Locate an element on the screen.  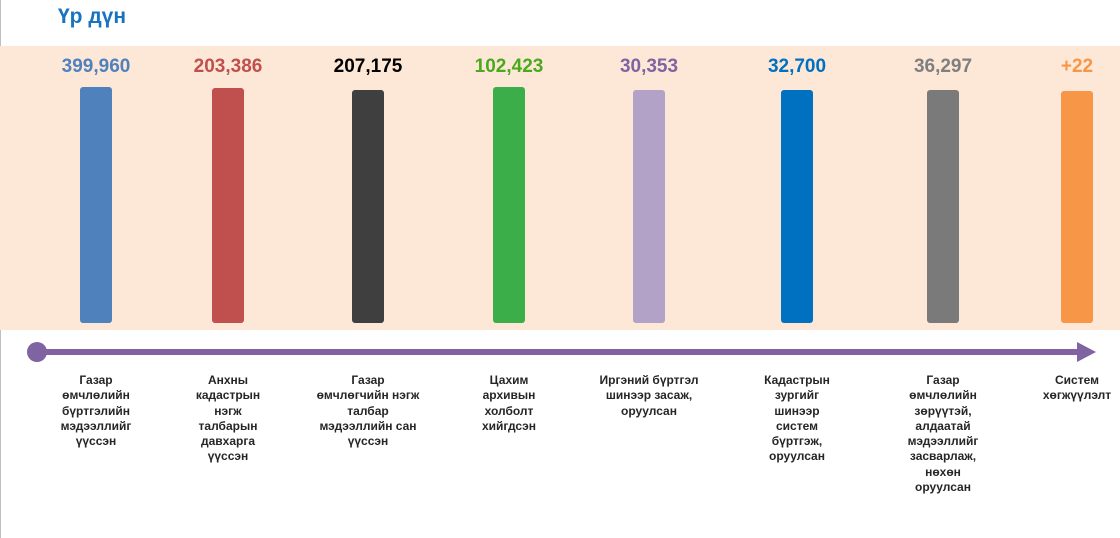
value-label: 36,297 is located at coordinates (943, 66).